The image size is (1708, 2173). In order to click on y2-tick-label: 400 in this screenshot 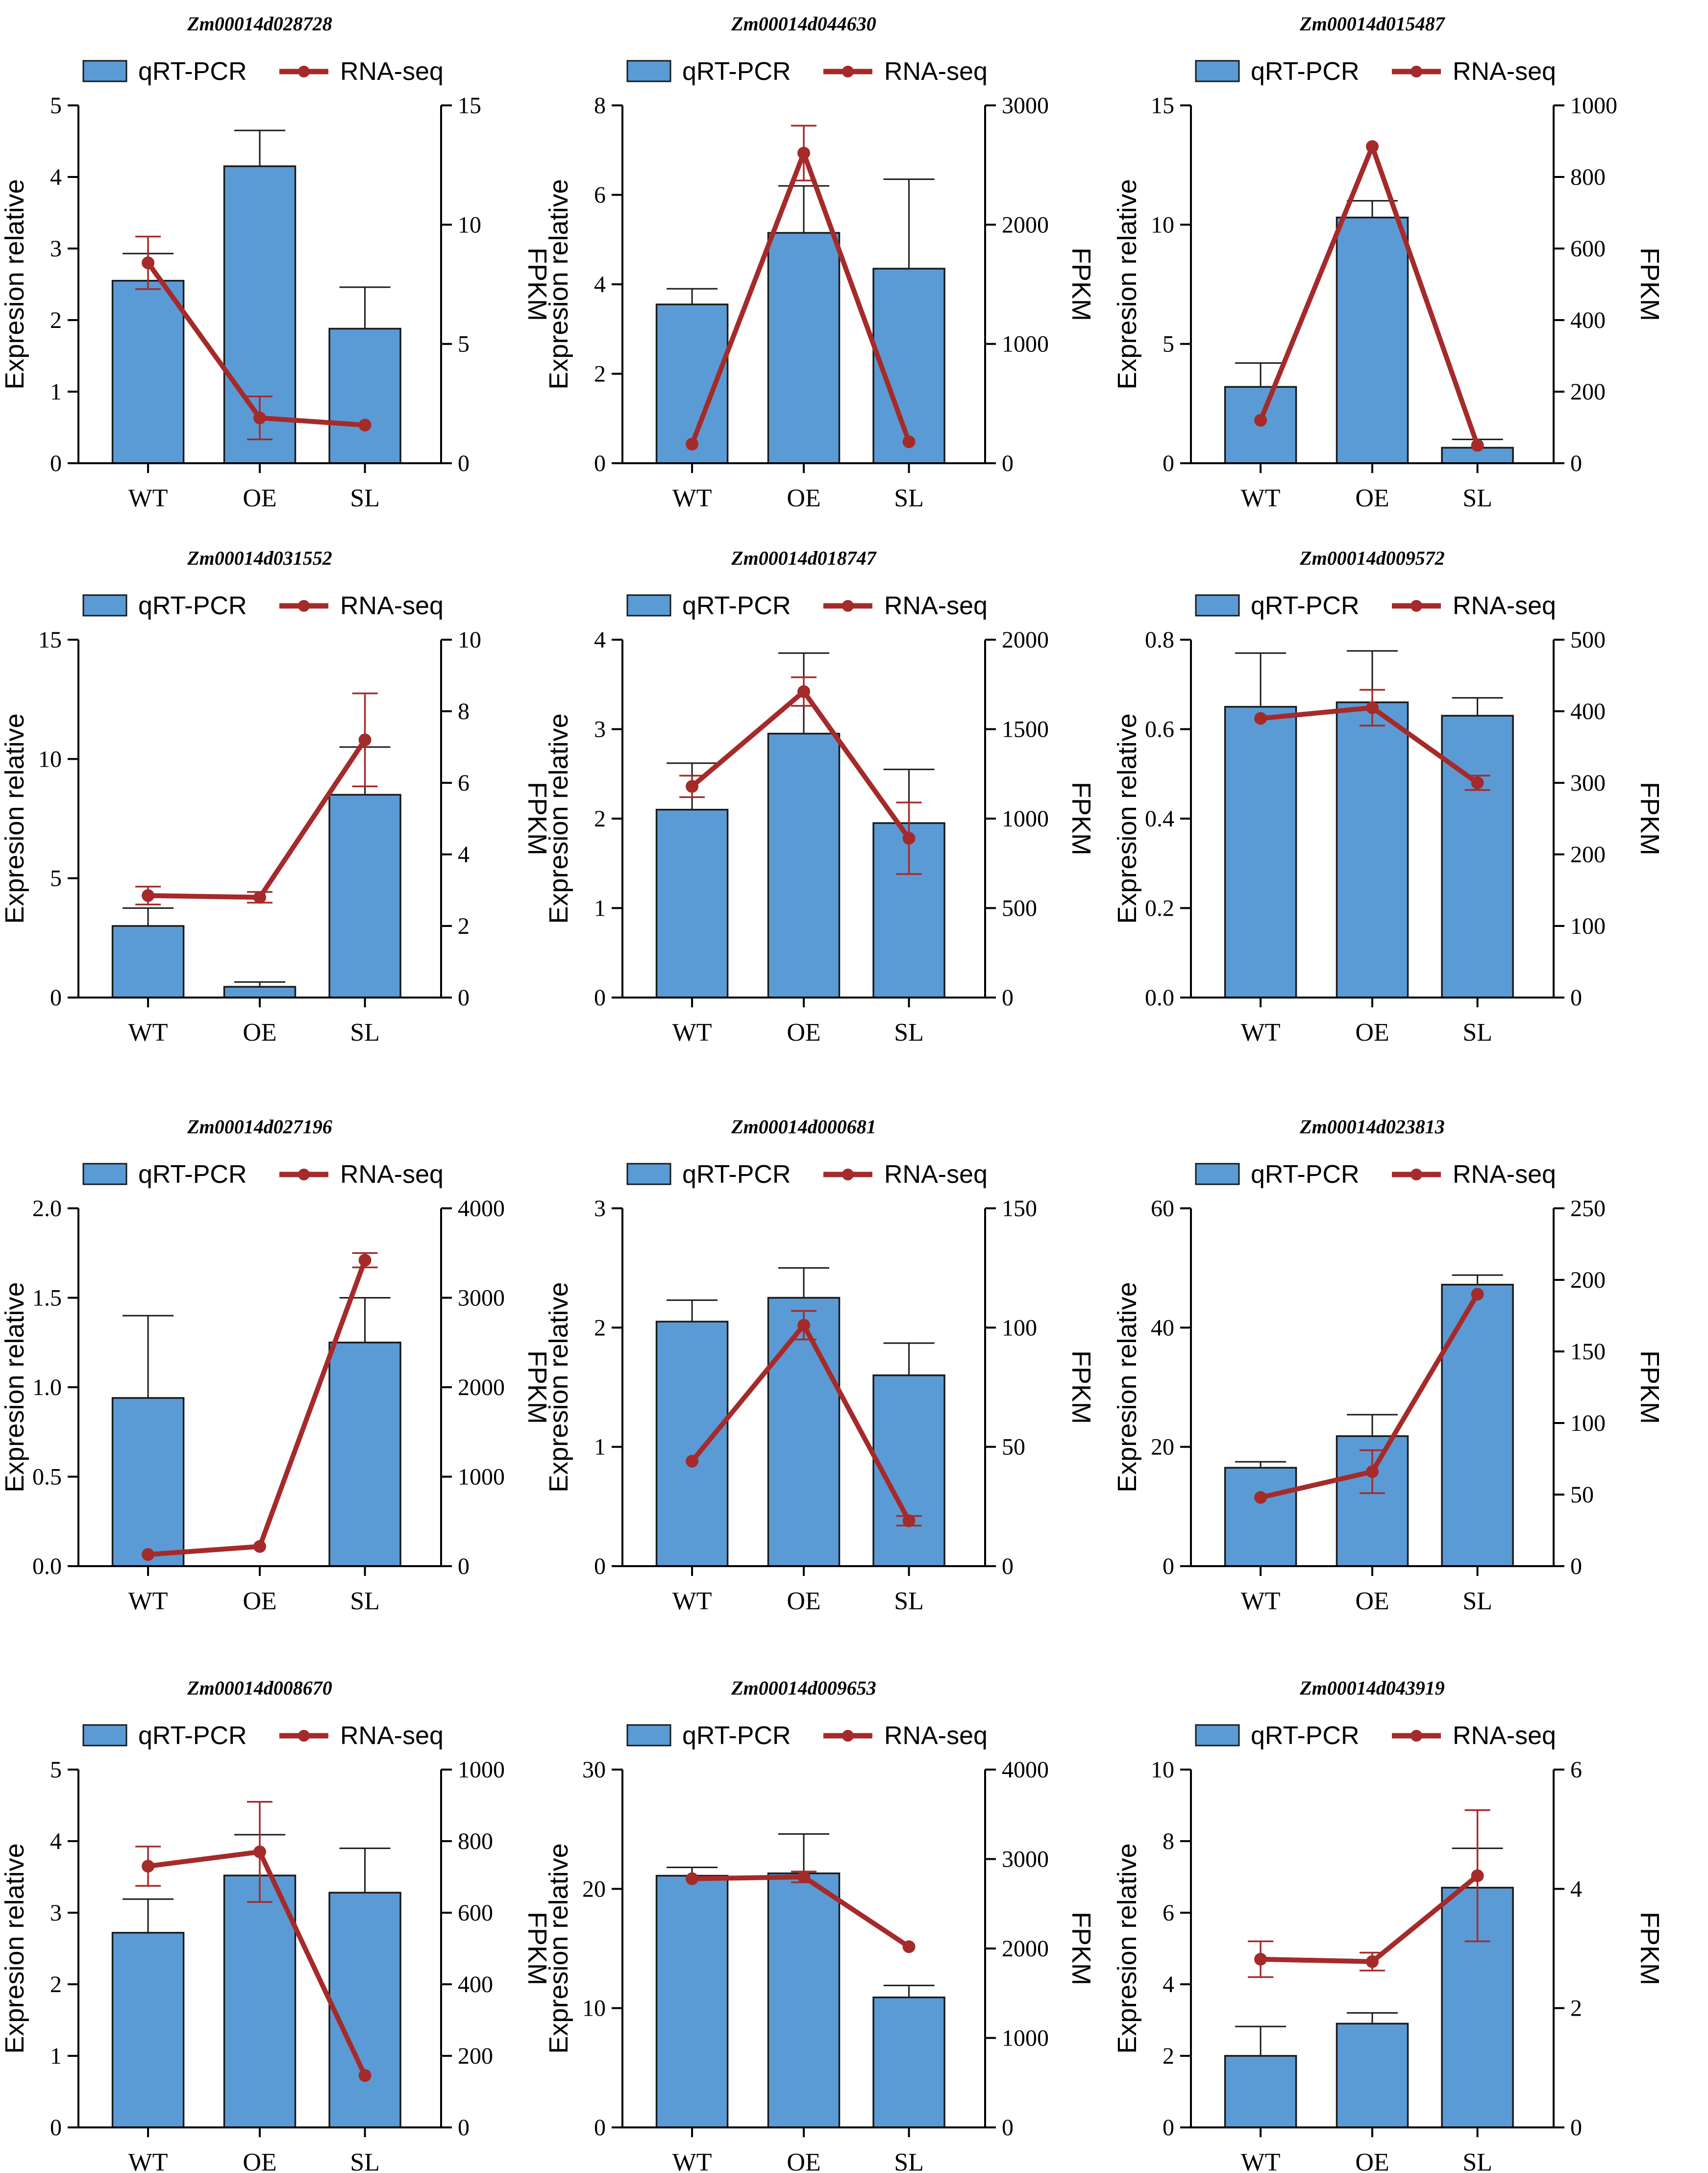, I will do `click(1588, 711)`.